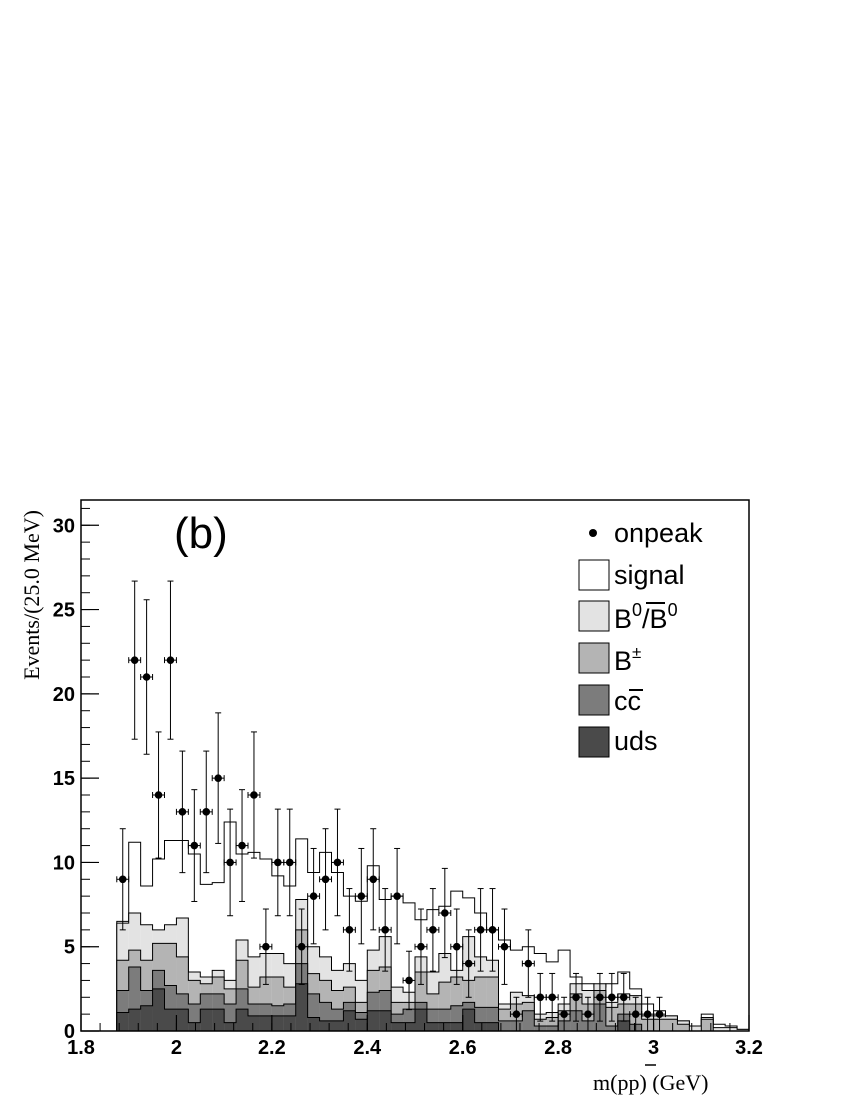 Image resolution: width=850 pixels, height=1100 pixels. What do you see at coordinates (69, 1032) in the screenshot?
I see `y-tick-label: 0` at bounding box center [69, 1032].